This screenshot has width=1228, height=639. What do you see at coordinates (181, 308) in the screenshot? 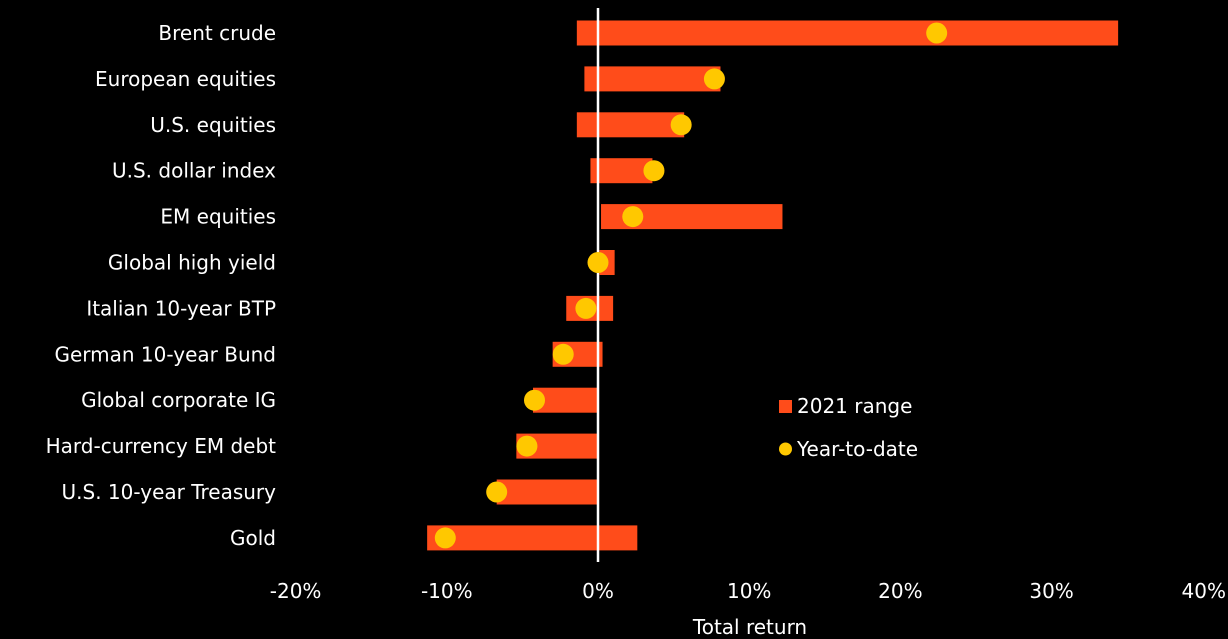
I see `category-label-italian-10-year-btp: Italian 10-year BTP` at bounding box center [181, 308].